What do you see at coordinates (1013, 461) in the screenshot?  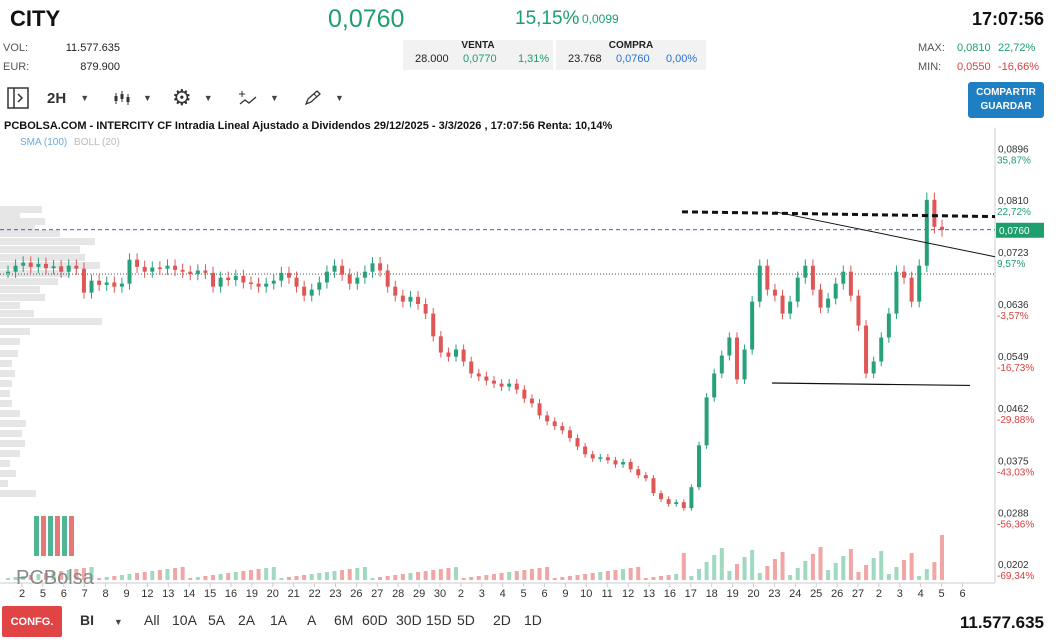 I see `y-tick-price: 0,0375` at bounding box center [1013, 461].